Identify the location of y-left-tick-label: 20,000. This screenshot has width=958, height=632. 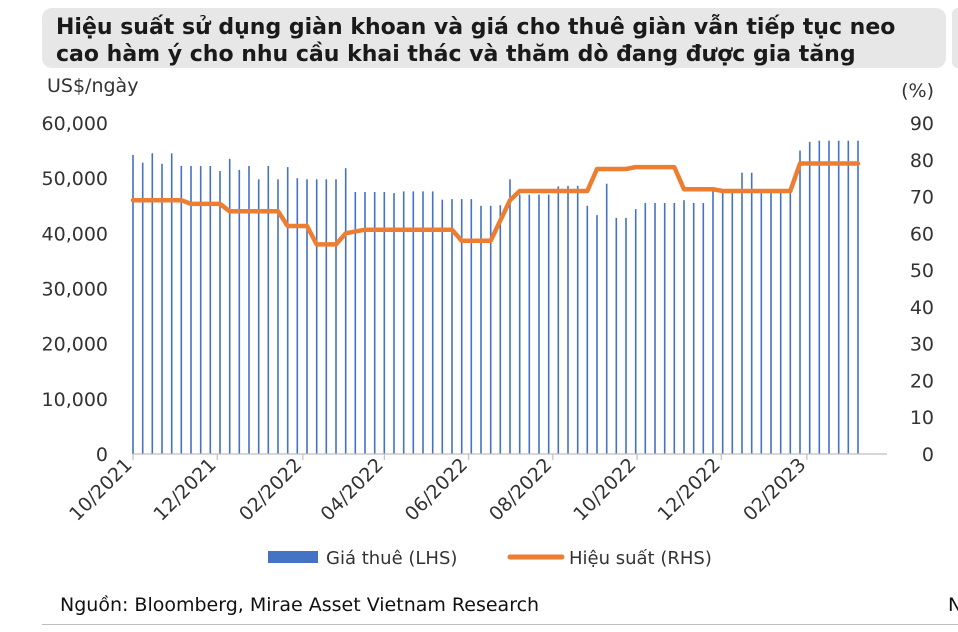
(75, 345).